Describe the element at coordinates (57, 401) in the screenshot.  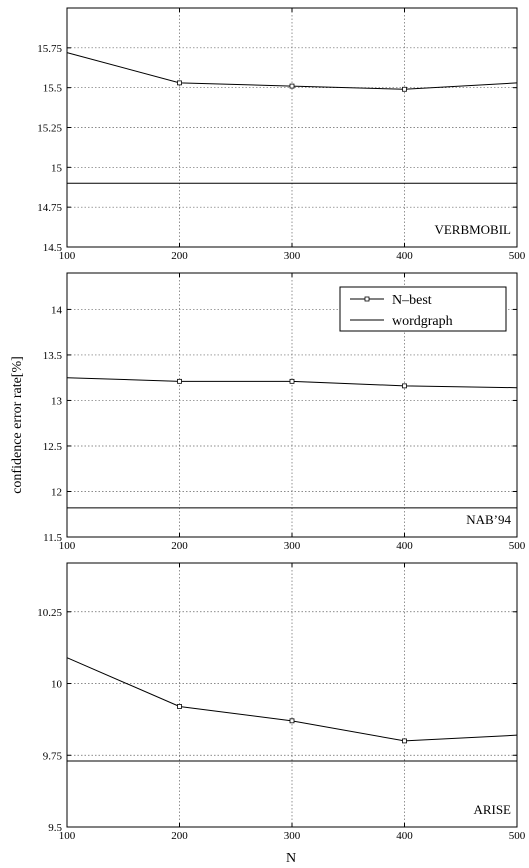
I see `y-tick-label: 13` at that location.